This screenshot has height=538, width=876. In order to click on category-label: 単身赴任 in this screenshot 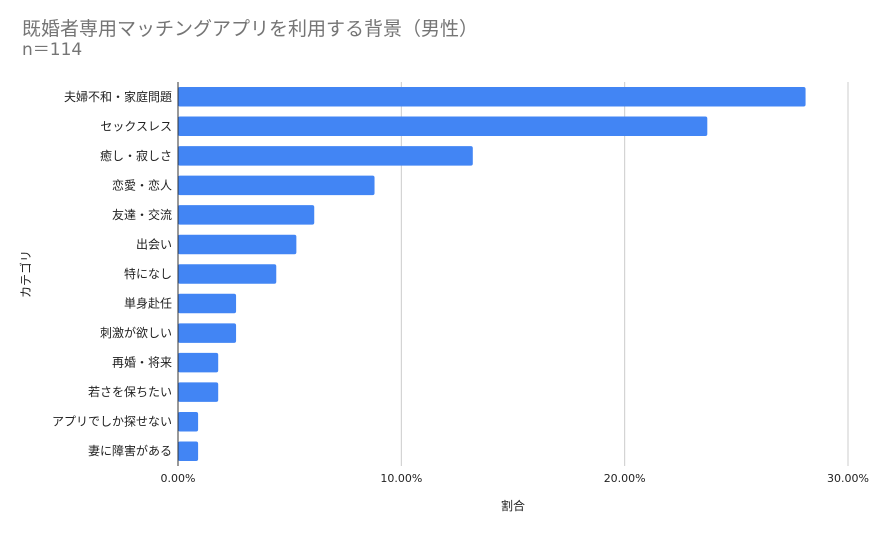, I will do `click(148, 303)`.